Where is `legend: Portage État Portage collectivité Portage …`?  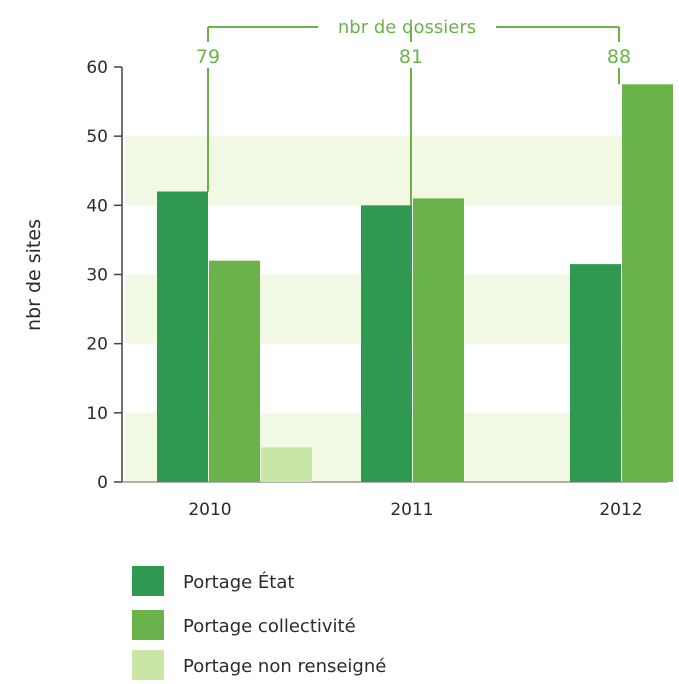
legend: Portage État Portage collectivité Portage … is located at coordinates (259, 623).